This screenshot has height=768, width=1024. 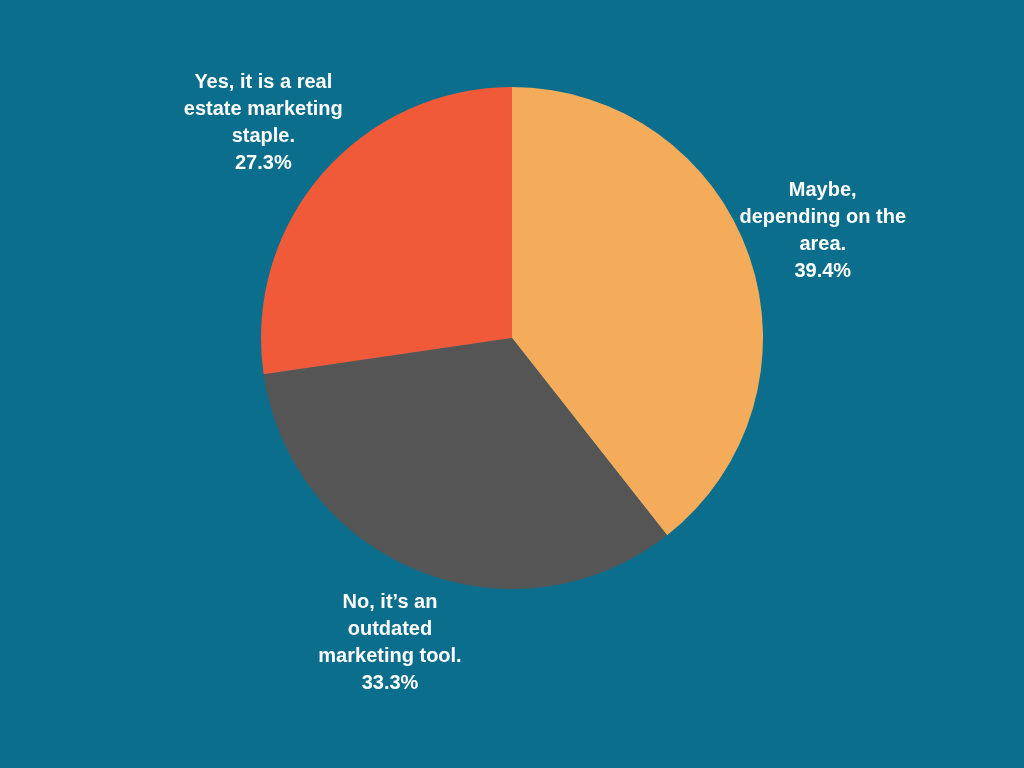 I want to click on slice-label: No, it’s an outdated marketing tool., so click(x=390, y=628).